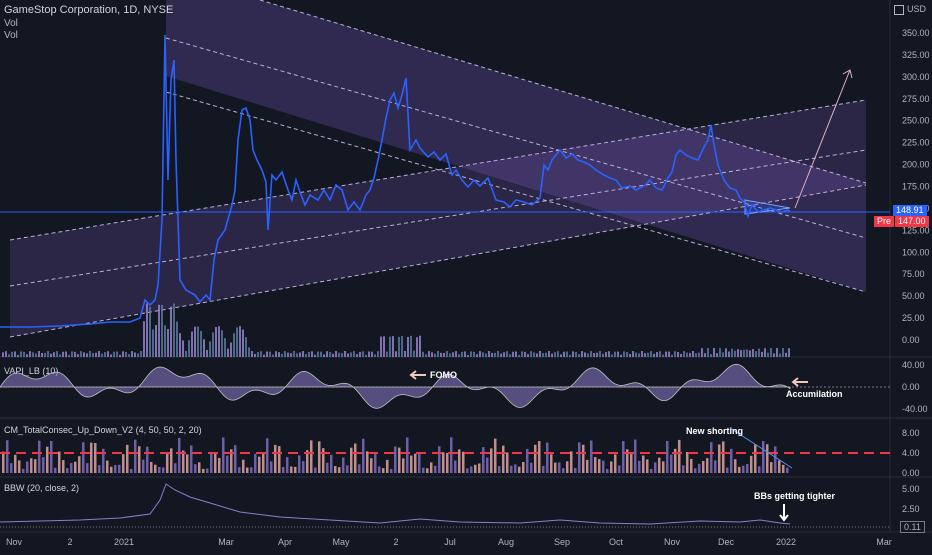 This screenshot has width=932, height=555. What do you see at coordinates (672, 542) in the screenshot?
I see `time-tick-label: Nov` at bounding box center [672, 542].